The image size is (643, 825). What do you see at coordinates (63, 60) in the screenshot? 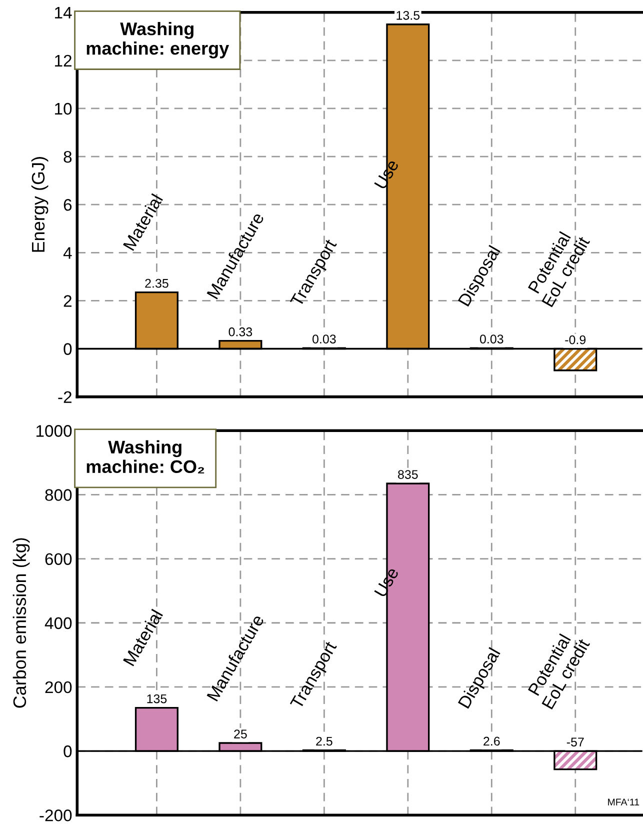
I see `y-tick-label: 12` at bounding box center [63, 60].